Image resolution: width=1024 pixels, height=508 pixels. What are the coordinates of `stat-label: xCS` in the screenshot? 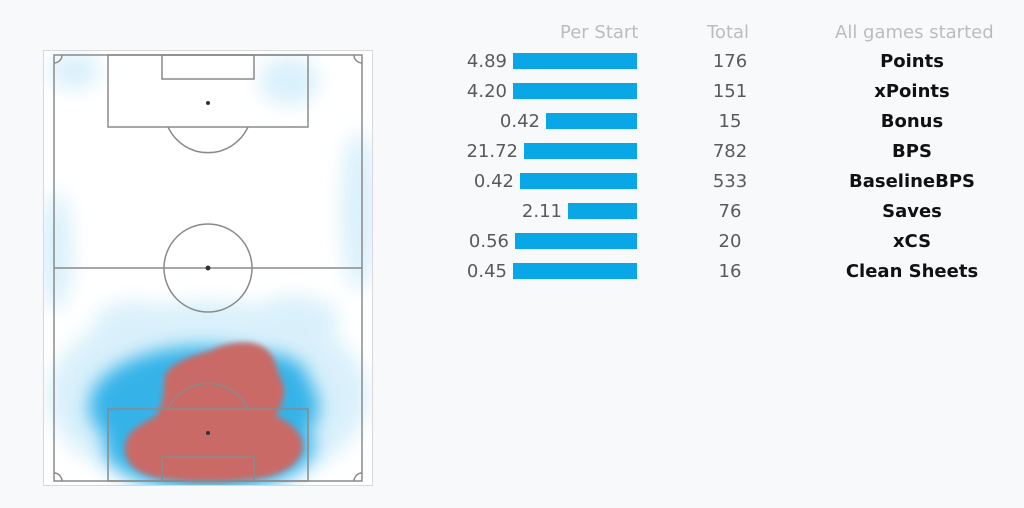 It's located at (912, 241).